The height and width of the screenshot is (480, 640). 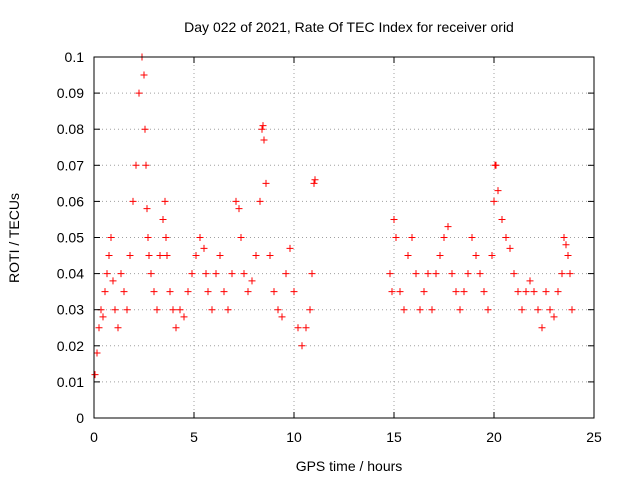 I want to click on x-tick-label: 25, so click(x=594, y=437).